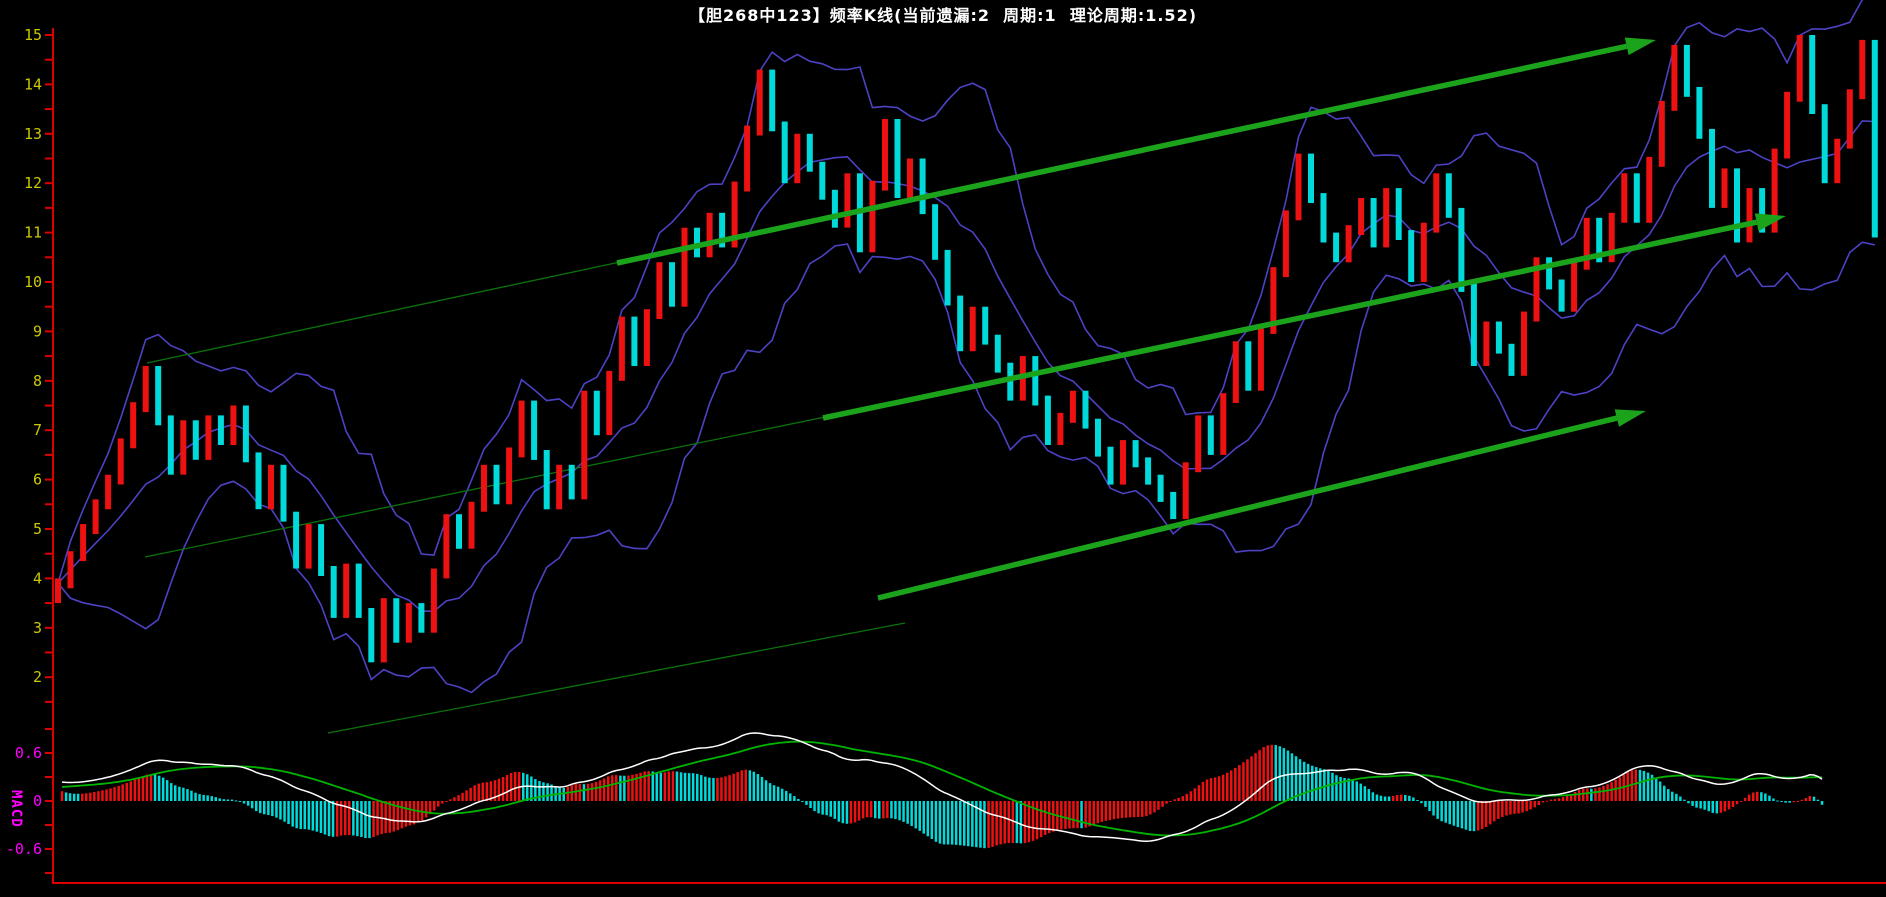 The height and width of the screenshot is (897, 1886). I want to click on price-axis-label: 9, so click(37, 331).